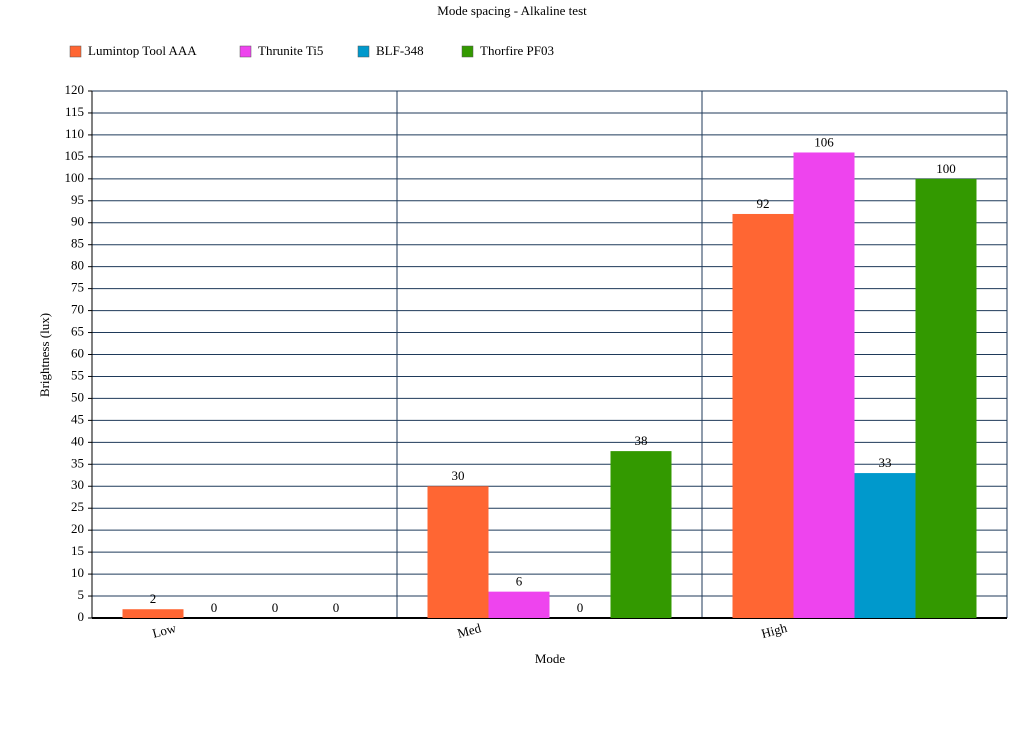  What do you see at coordinates (946, 168) in the screenshot?
I see `data-label: 100` at bounding box center [946, 168].